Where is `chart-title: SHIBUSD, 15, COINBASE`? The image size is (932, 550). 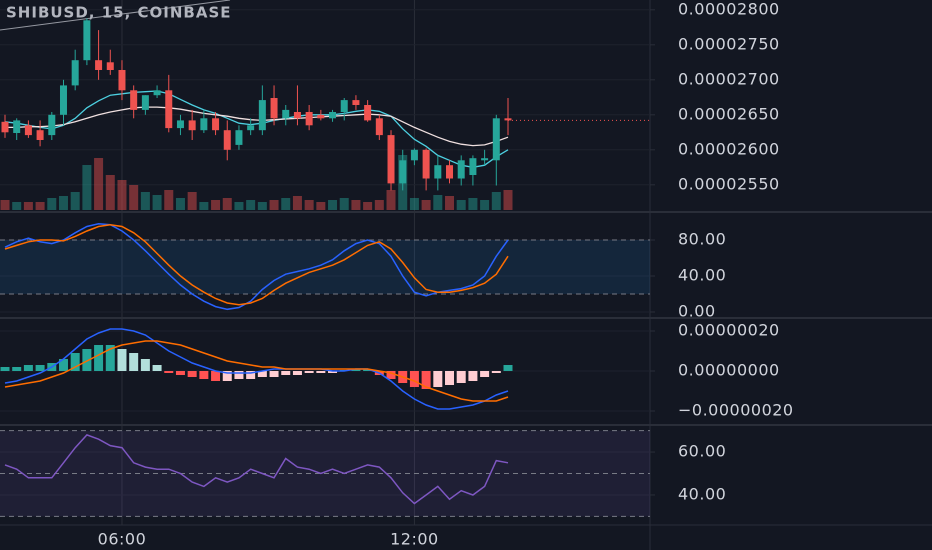 chart-title: SHIBUSD, 15, COINBASE is located at coordinates (119, 13).